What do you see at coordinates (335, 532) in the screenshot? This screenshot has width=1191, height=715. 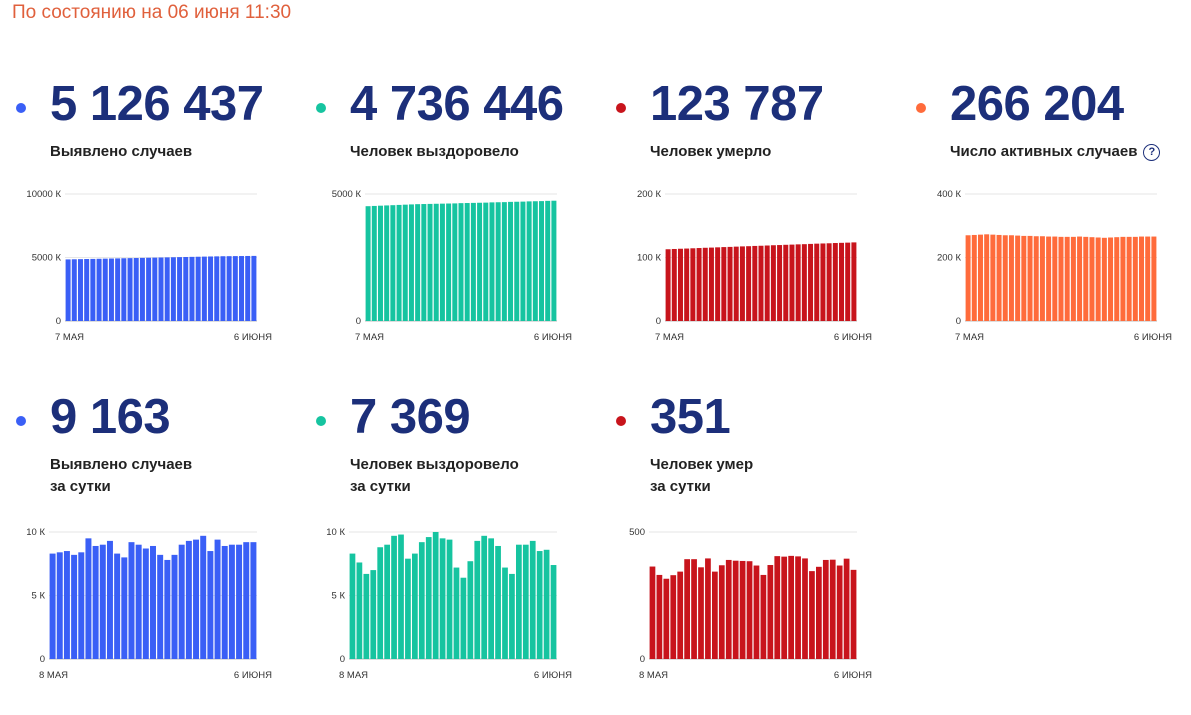 I see `y-tick-label: 10 К` at bounding box center [335, 532].